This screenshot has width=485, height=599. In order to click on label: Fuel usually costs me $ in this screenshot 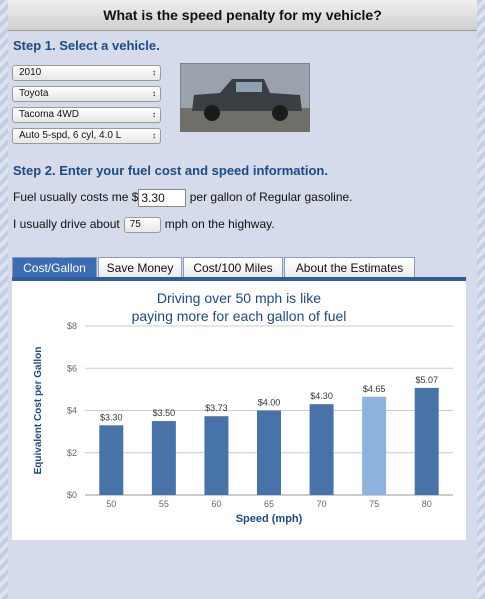, I will do `click(76, 197)`.